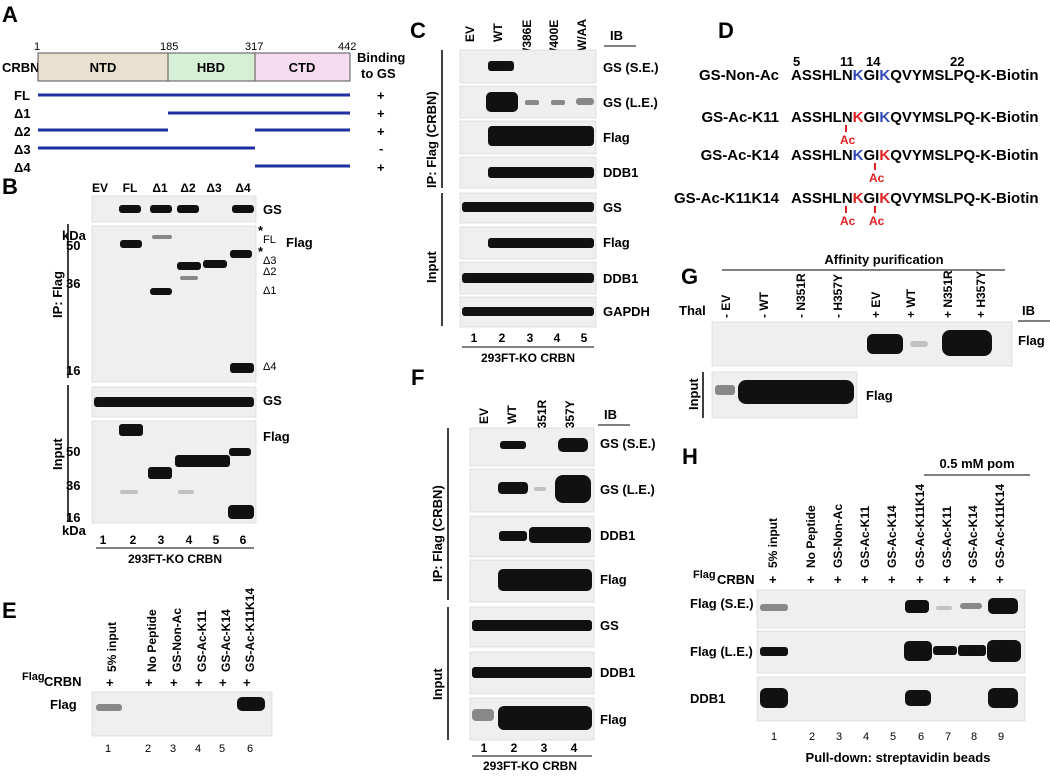  Describe the element at coordinates (177, 640) in the screenshot. I see `e-lane-nonac: GS-Non-Ac` at that location.